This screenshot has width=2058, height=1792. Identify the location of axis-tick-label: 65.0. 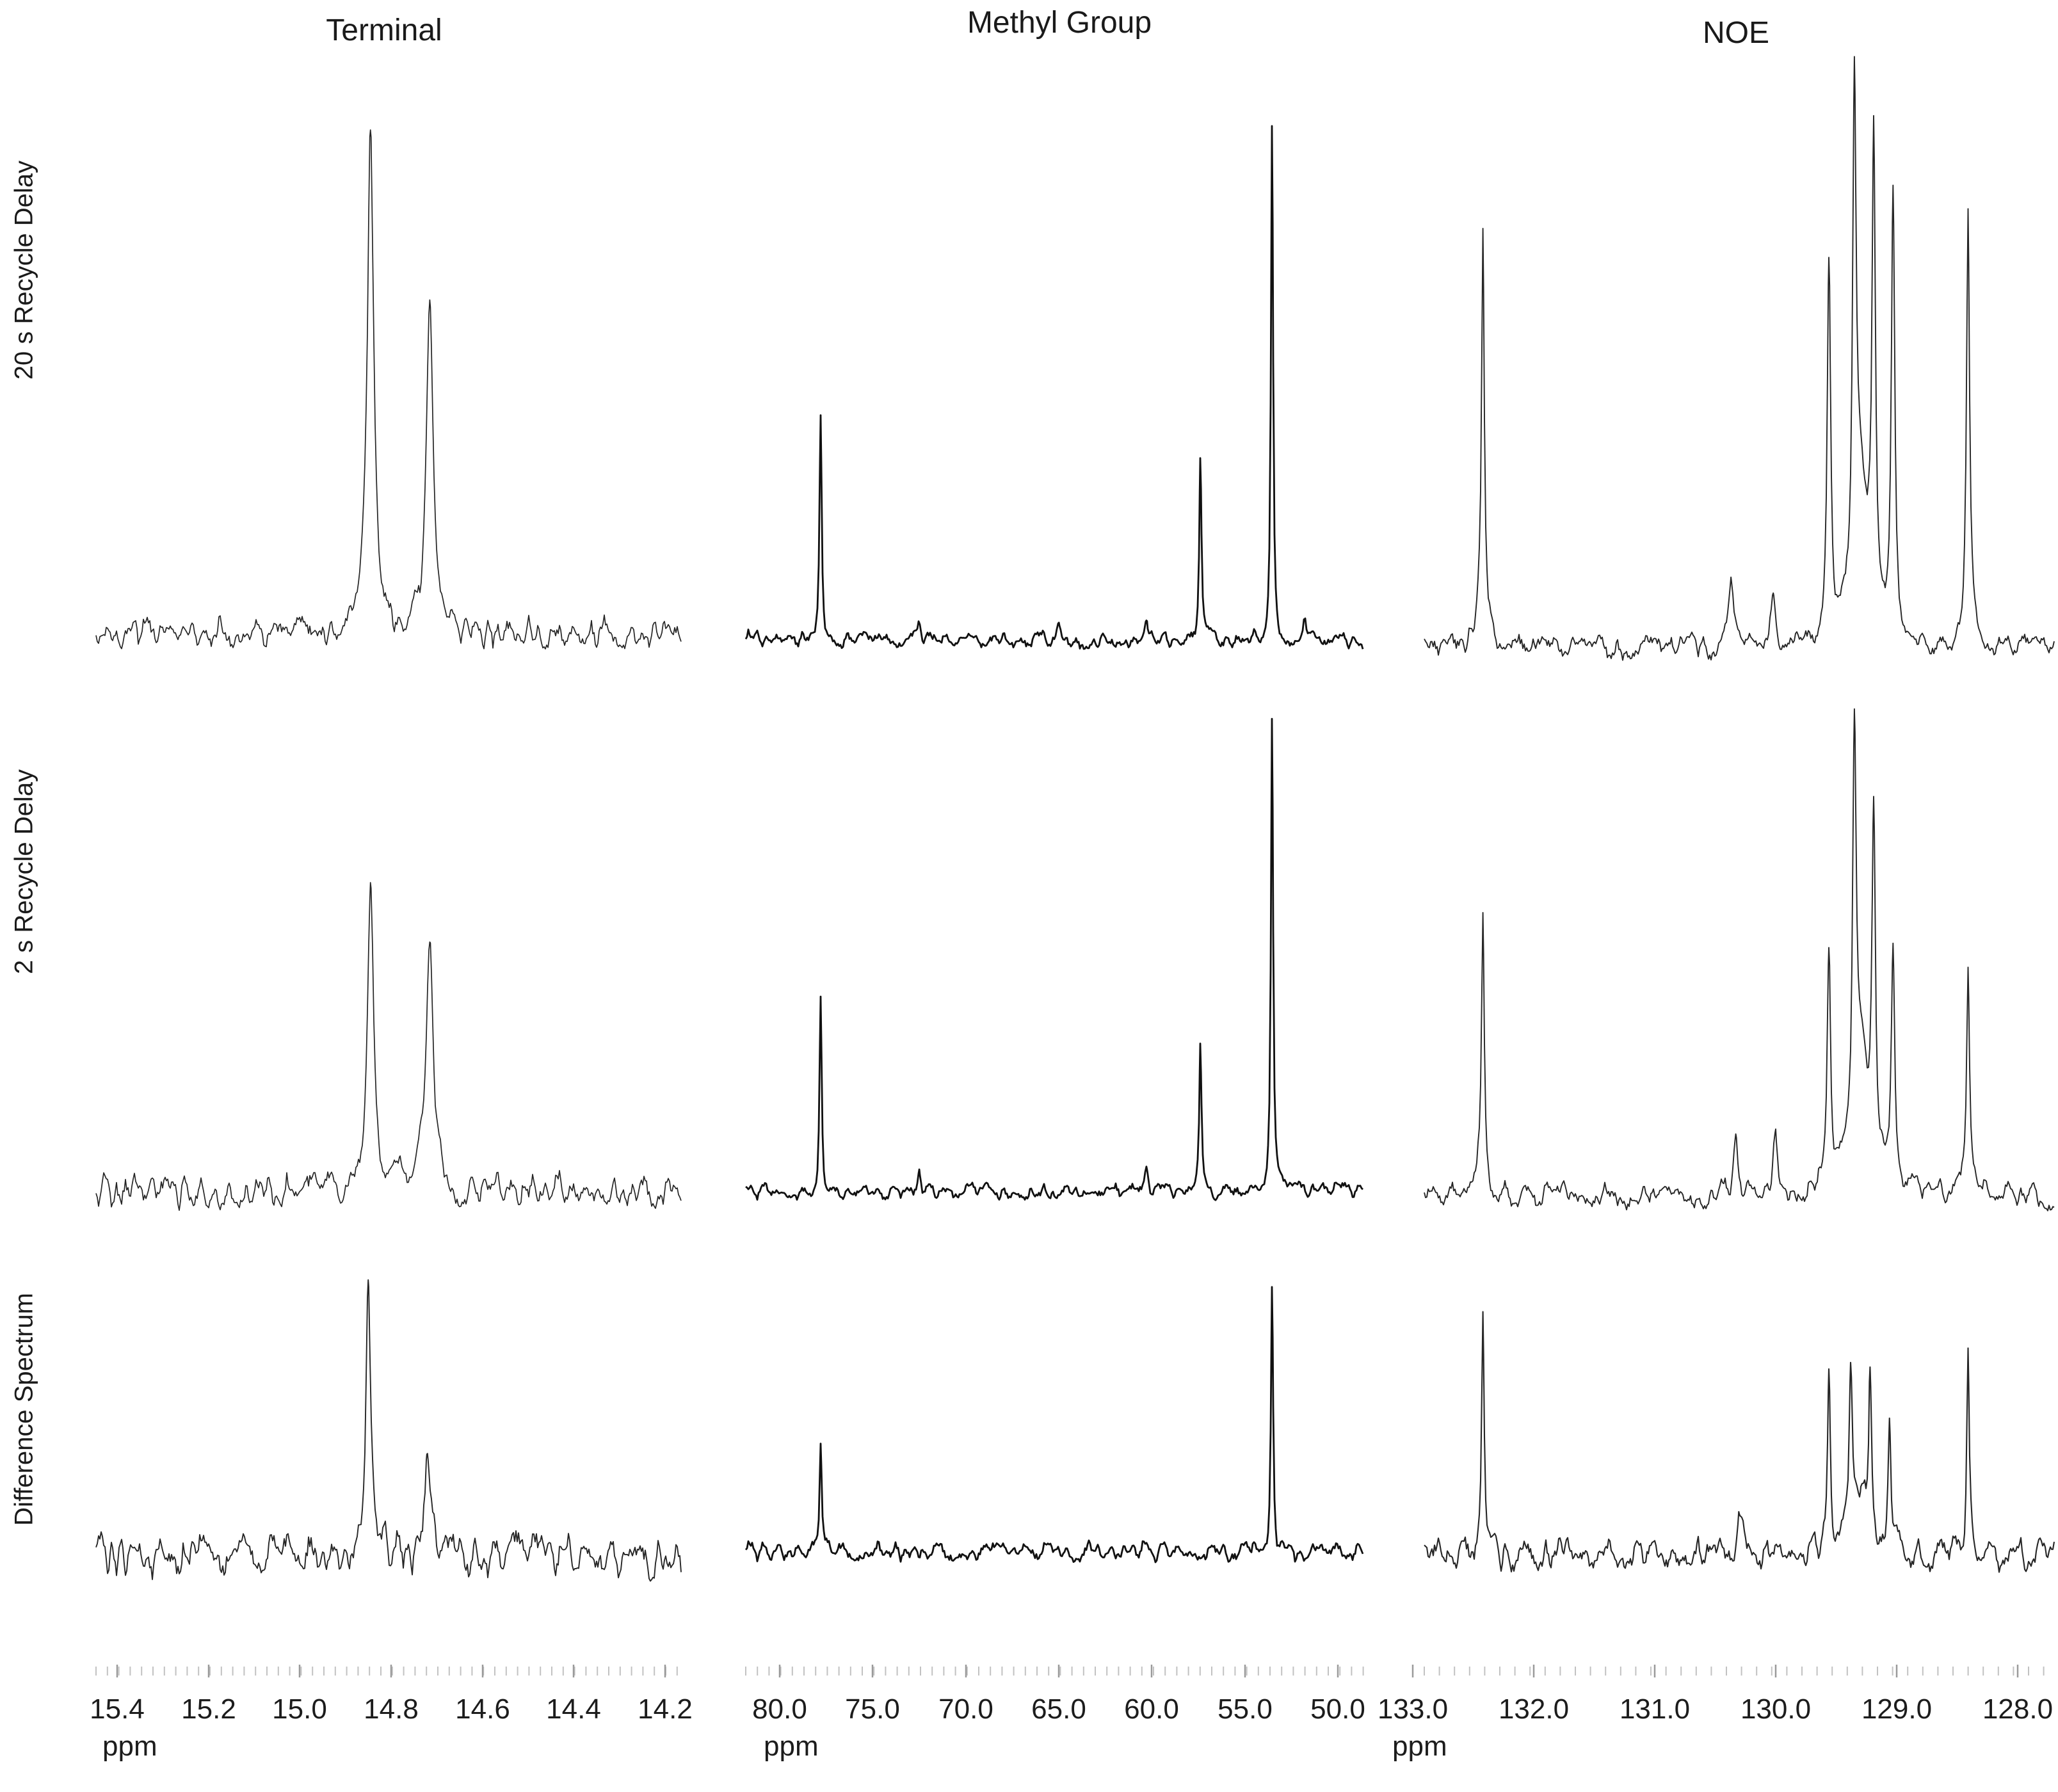
(1058, 1709).